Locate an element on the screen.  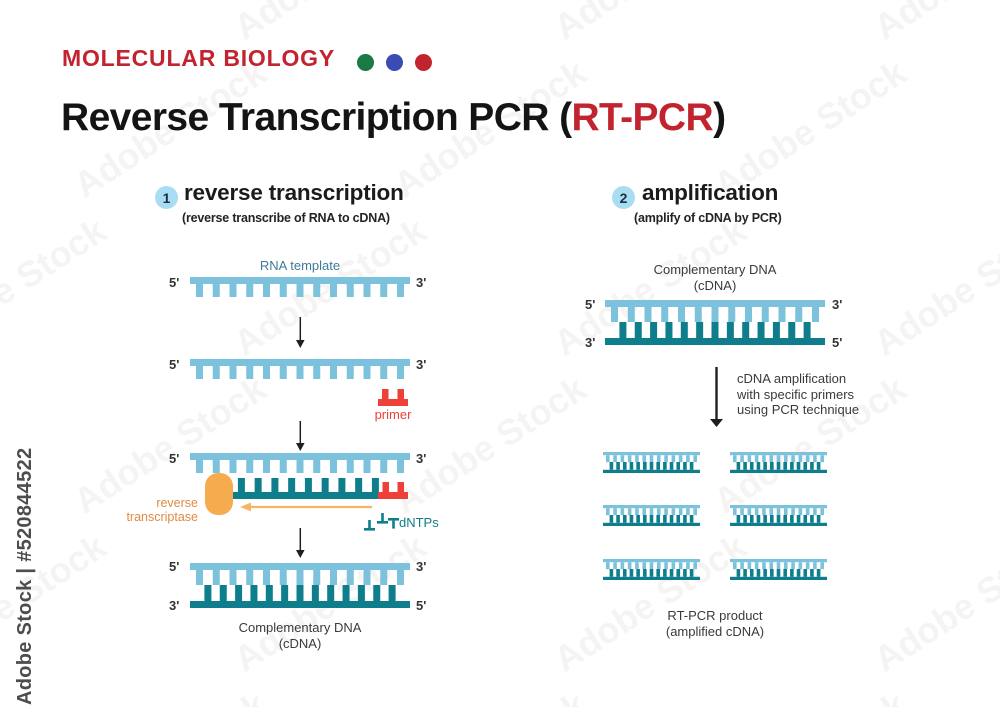
pcr-caption-line2: with specific primers is located at coordinates (796, 394).